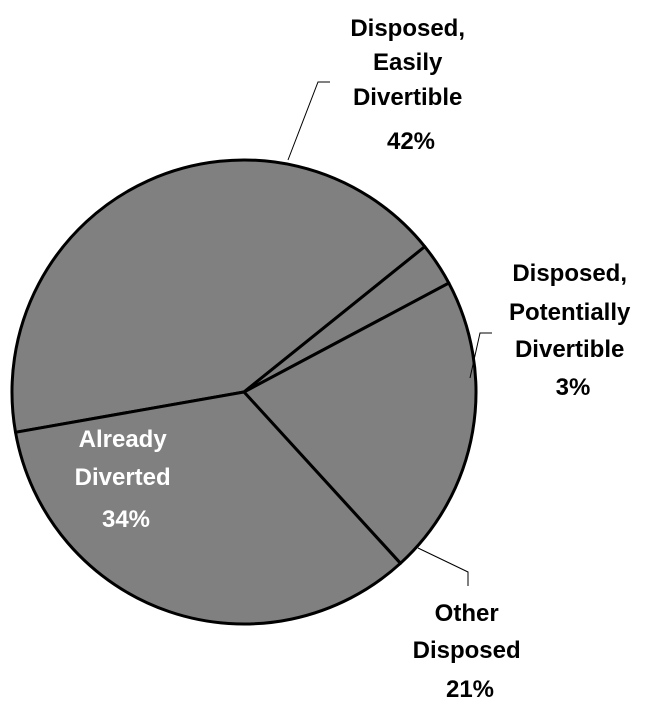 The width and height of the screenshot is (650, 704). What do you see at coordinates (570, 312) in the screenshot?
I see `label-line: Potentially` at bounding box center [570, 312].